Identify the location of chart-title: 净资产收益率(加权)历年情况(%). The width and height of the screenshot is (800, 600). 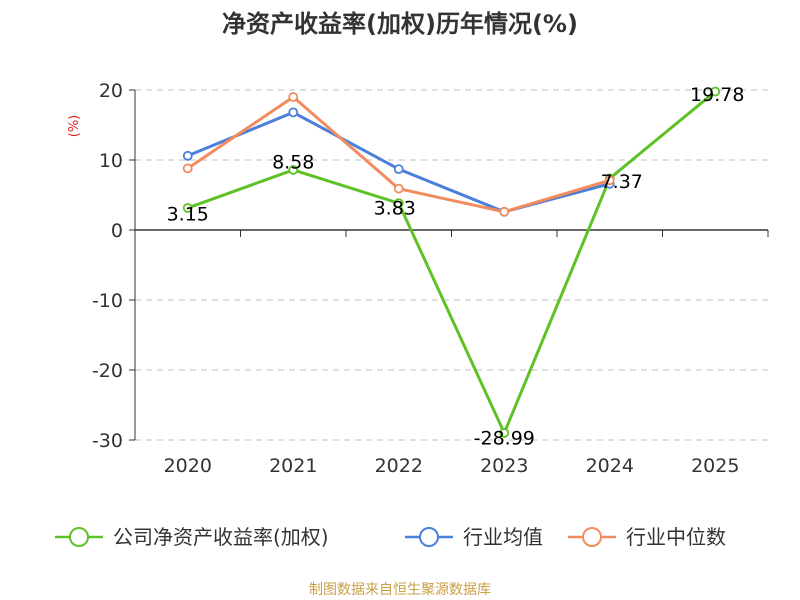
(400, 24).